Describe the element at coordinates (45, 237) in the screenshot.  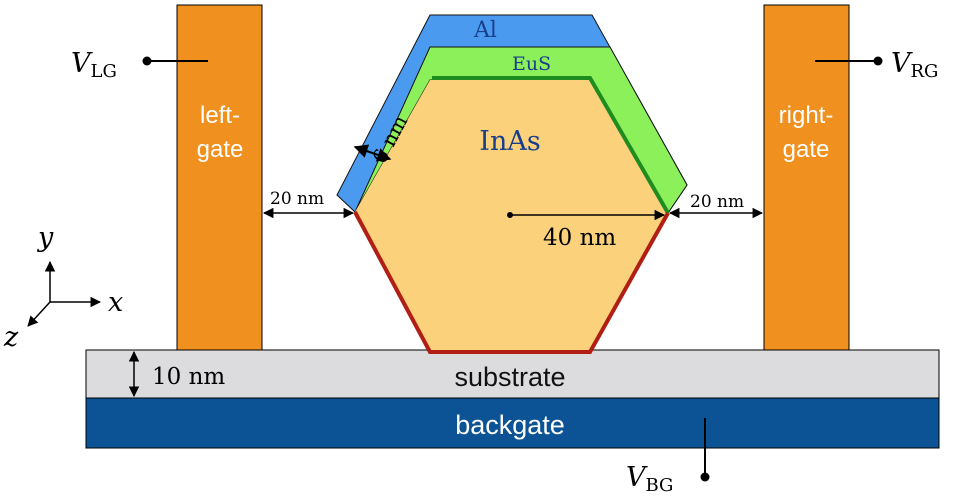
I see `y-axis-label: y` at that location.